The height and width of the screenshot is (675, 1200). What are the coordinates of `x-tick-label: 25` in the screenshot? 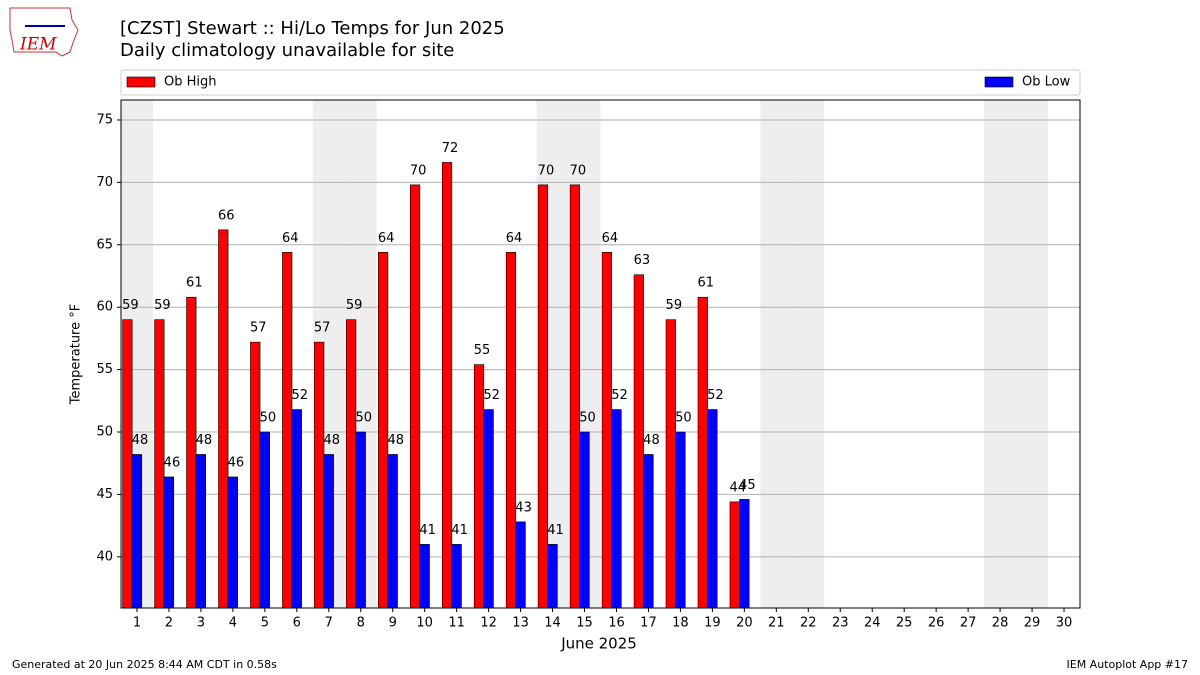 It's located at (904, 623).